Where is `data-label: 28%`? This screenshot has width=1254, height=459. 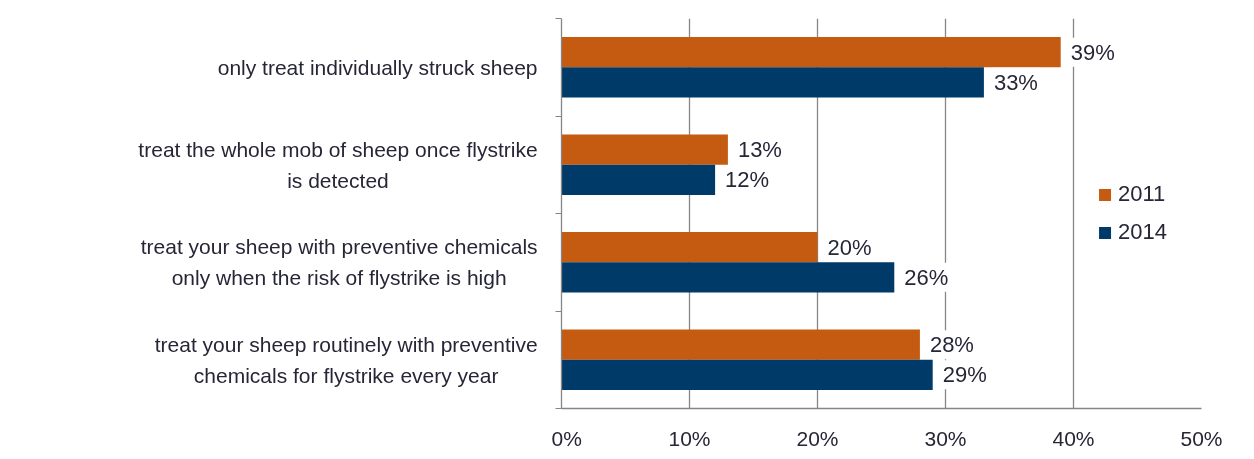
data-label: 28% is located at coordinates (951, 345).